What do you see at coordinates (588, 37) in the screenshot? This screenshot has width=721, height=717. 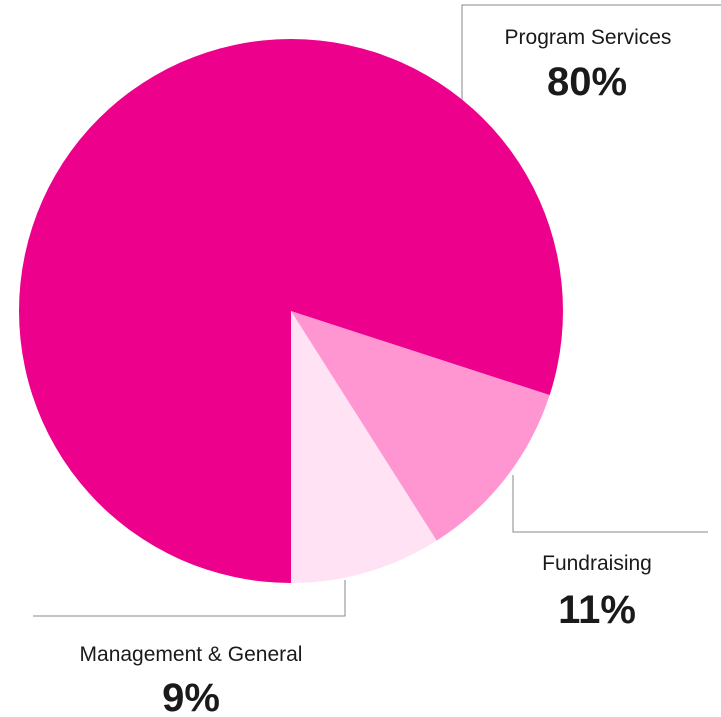 I see `slice-label-program-services: Program Services` at bounding box center [588, 37].